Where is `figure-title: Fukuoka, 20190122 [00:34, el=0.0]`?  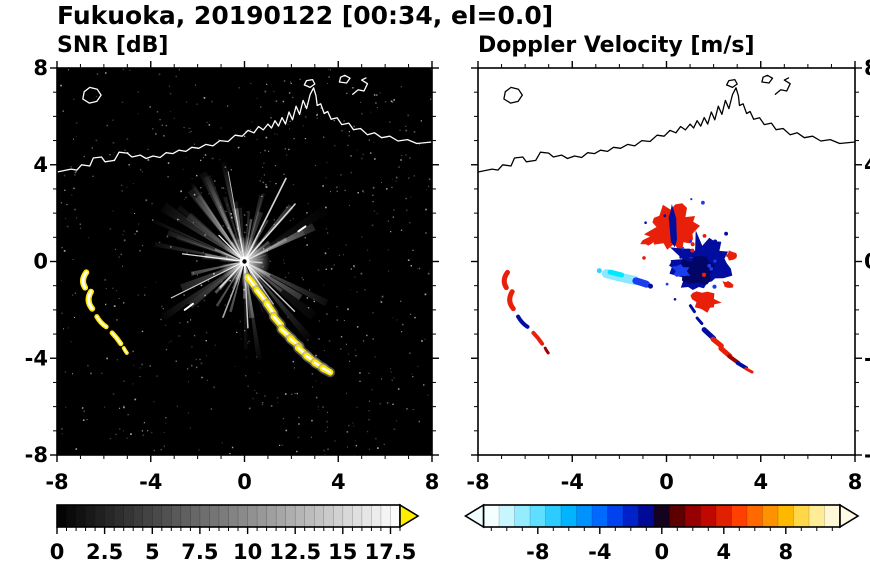 figure-title: Fukuoka, 20190122 [00:34, el=0.0] is located at coordinates (305, 15).